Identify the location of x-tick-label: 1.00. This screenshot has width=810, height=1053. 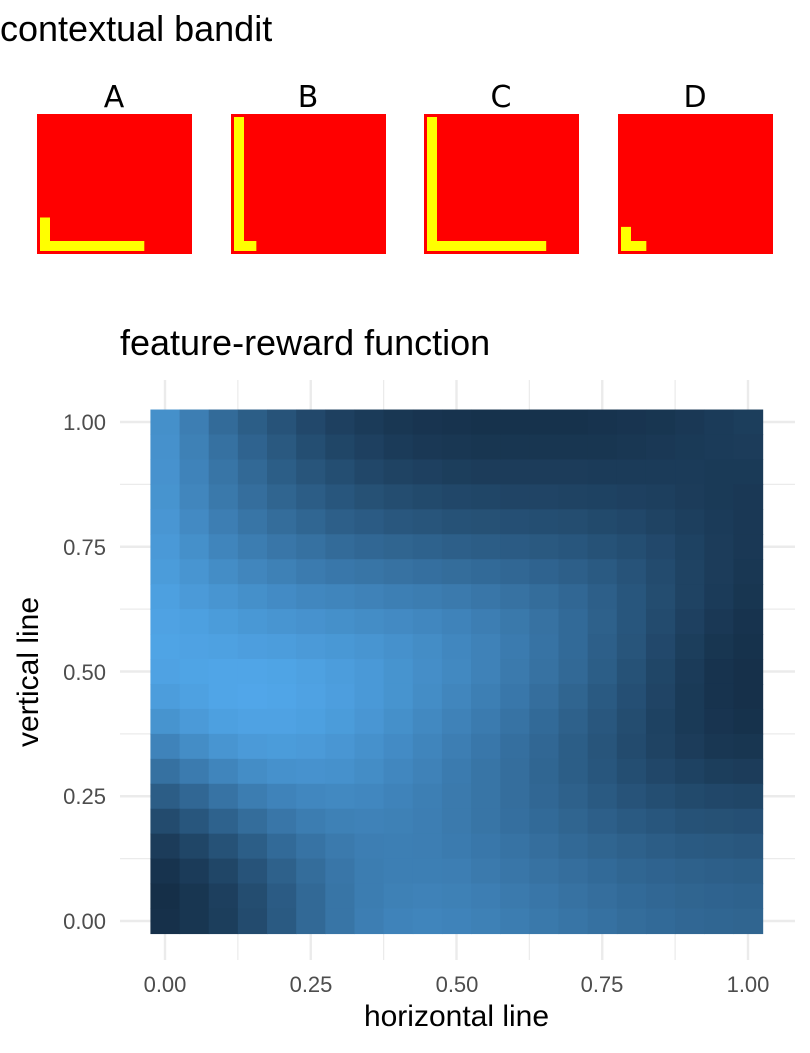
(748, 984).